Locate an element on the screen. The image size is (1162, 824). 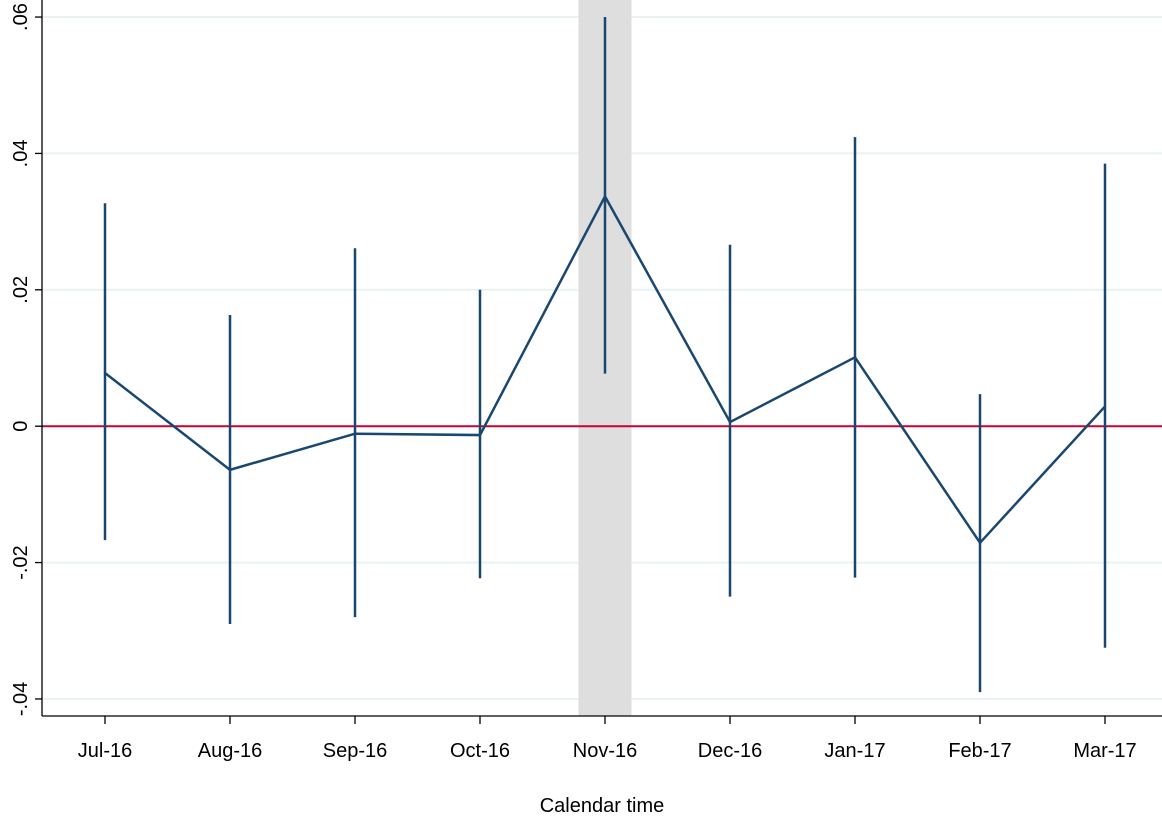
y-tick-label: -.02 is located at coordinates (21, 562).